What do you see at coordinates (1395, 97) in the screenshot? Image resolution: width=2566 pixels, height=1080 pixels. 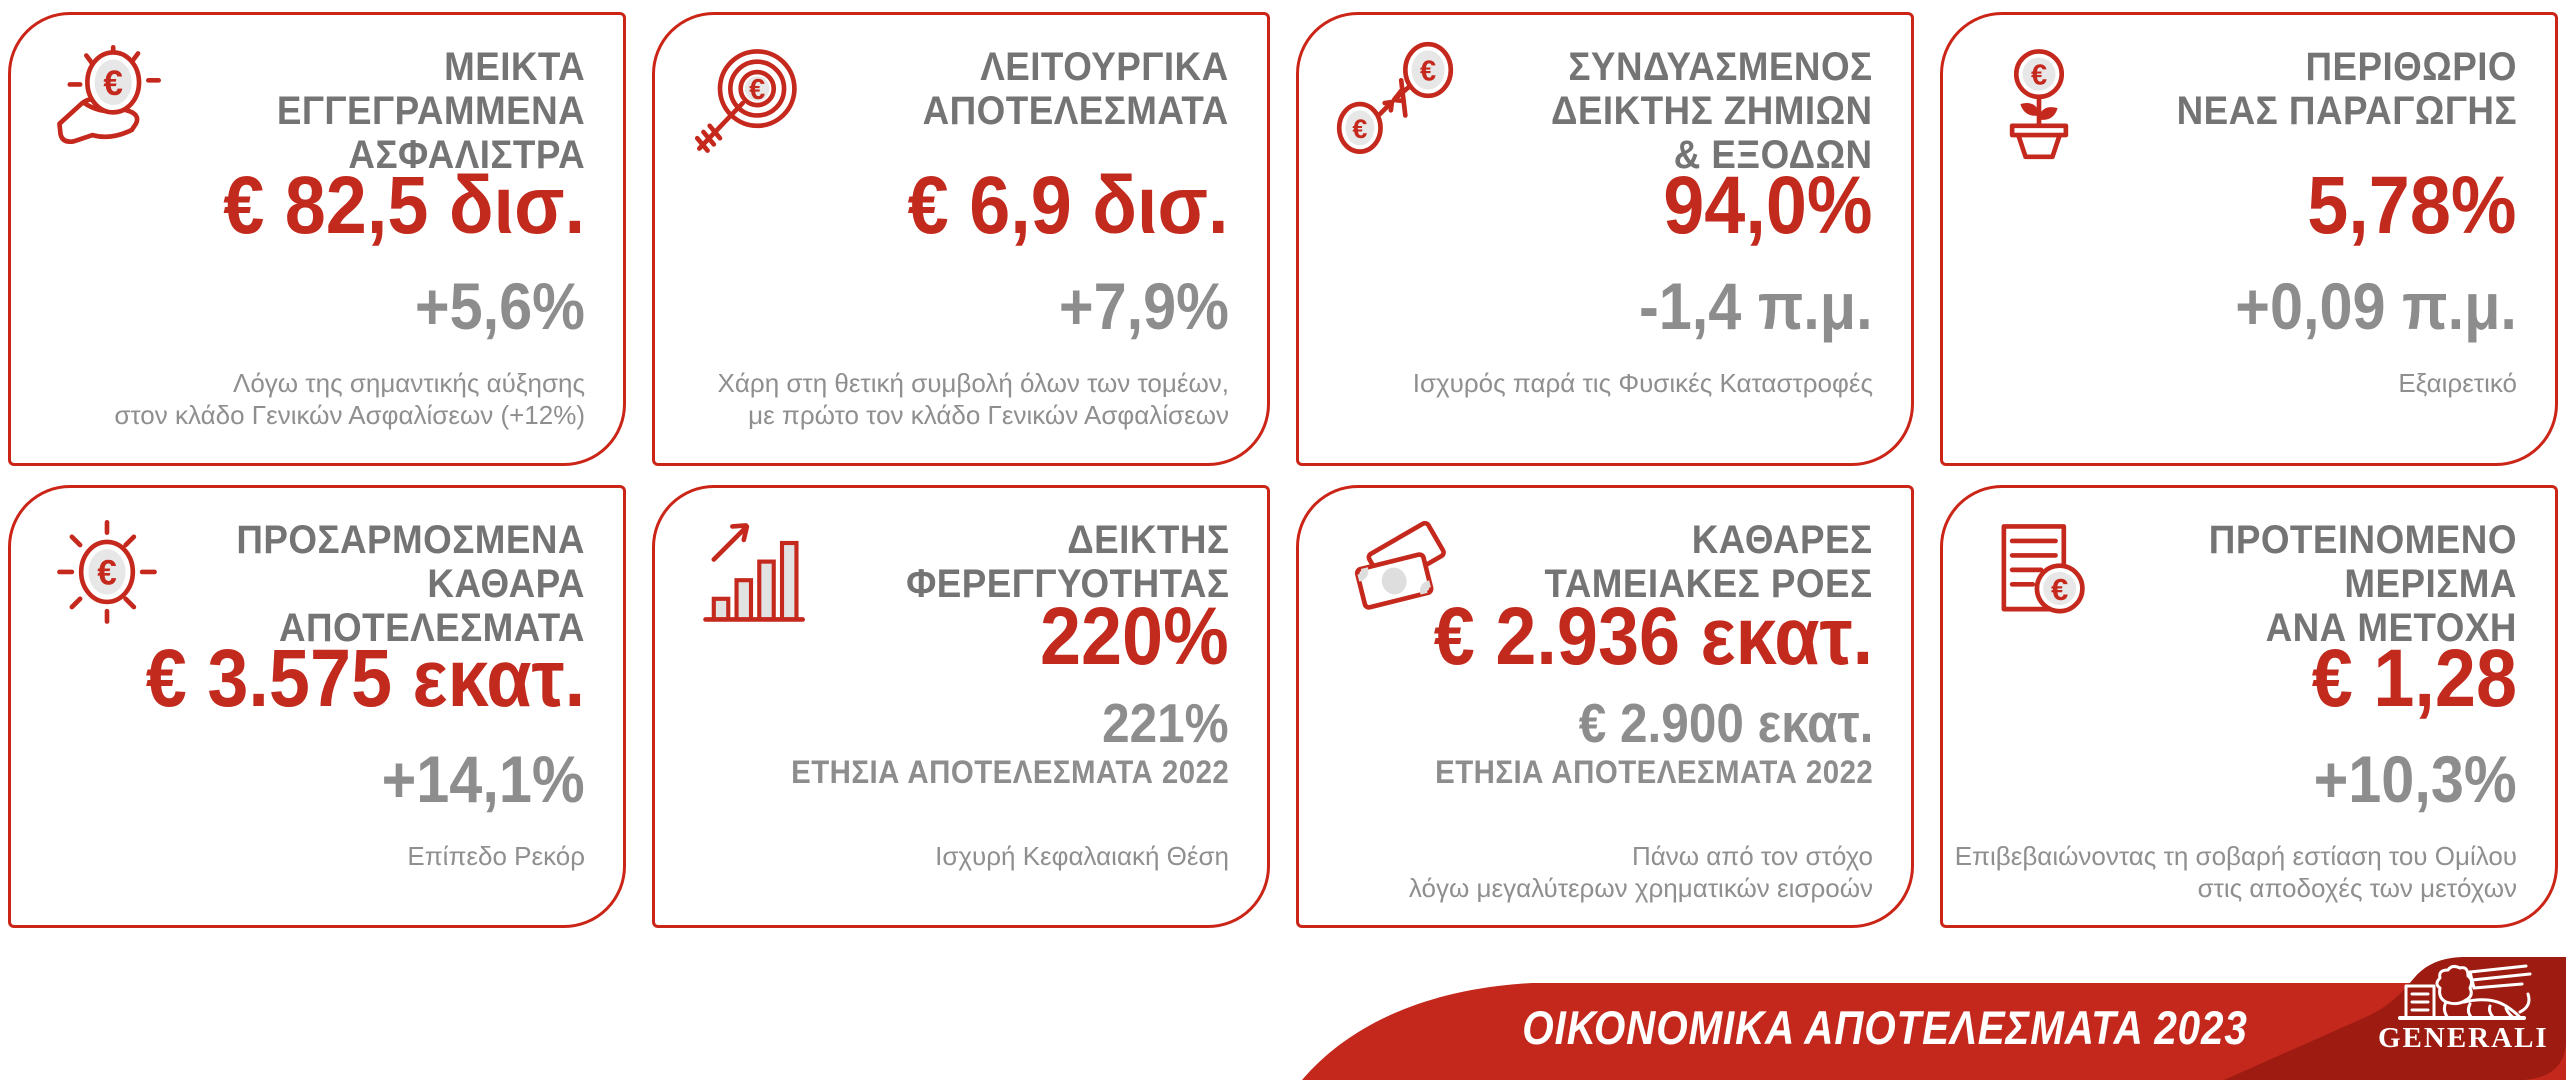 I see `euro-coins-collision-icon: € €` at bounding box center [1395, 97].